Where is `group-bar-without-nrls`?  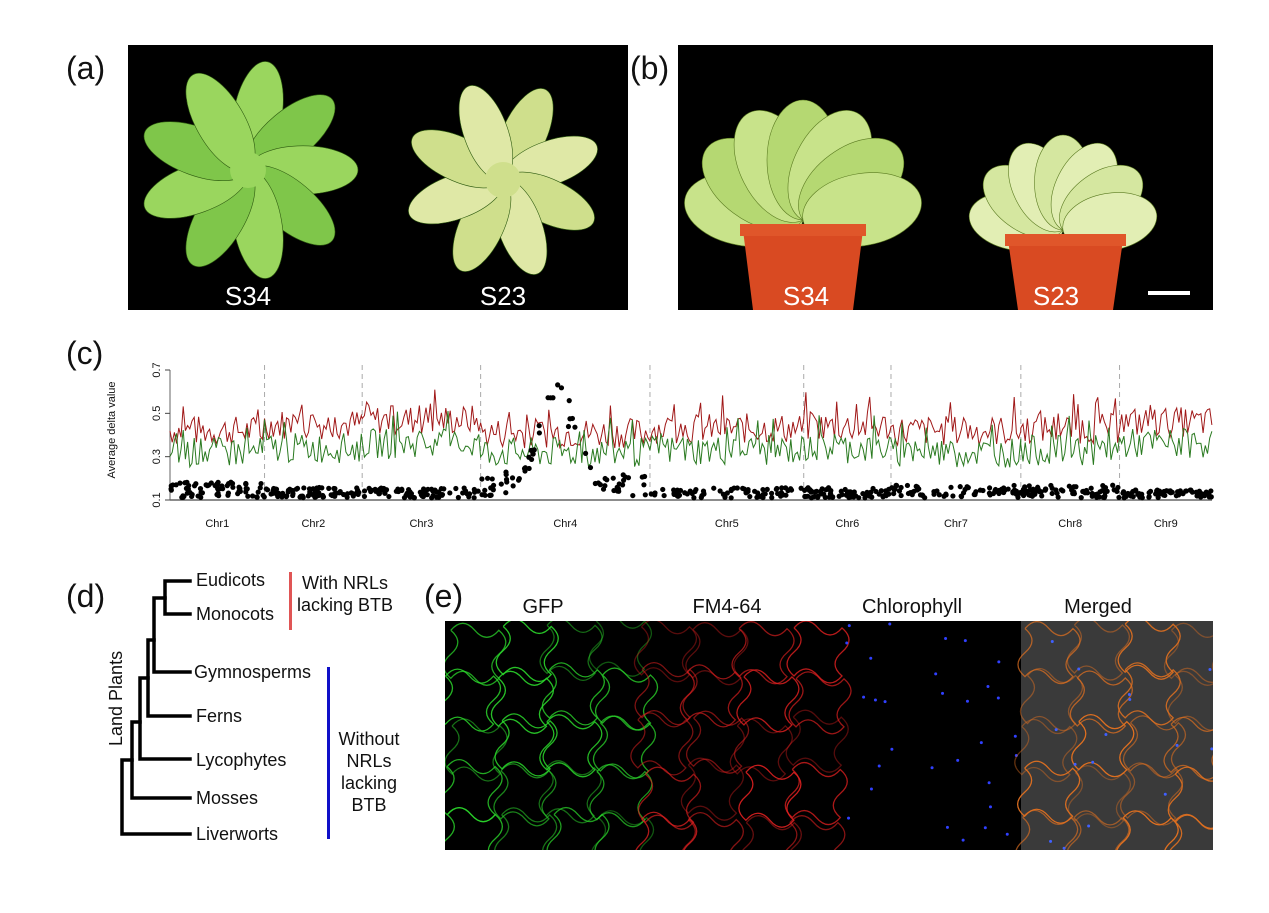
group-bar-without-nrls is located at coordinates (328, 753).